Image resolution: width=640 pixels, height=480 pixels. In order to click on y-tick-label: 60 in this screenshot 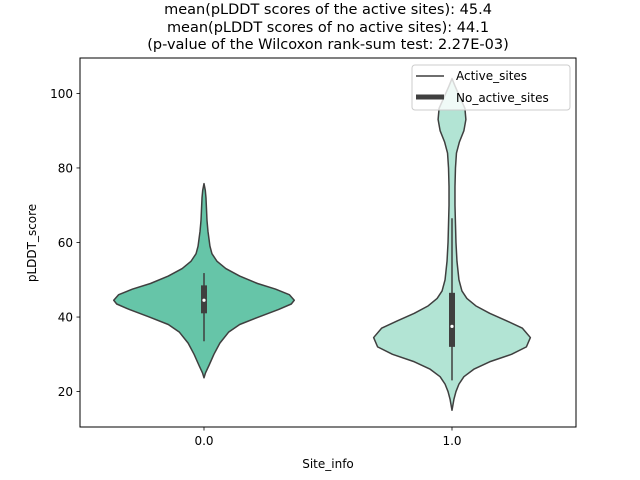, I will do `click(65, 243)`.